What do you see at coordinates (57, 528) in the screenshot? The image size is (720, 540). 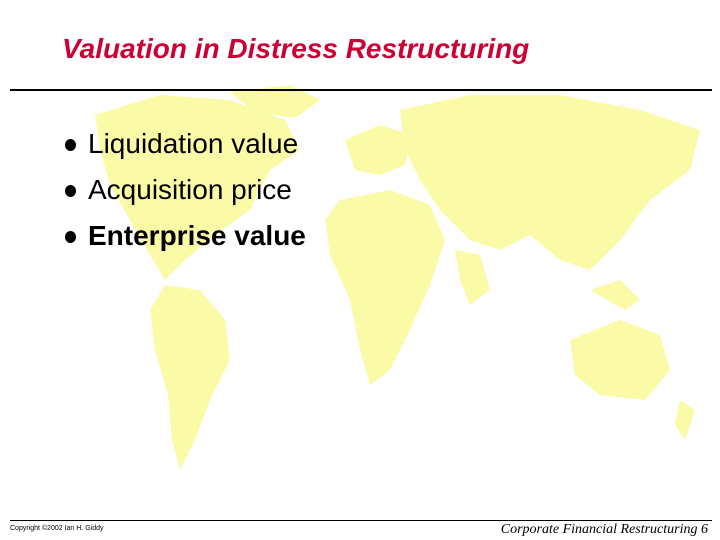 I see `copyright: Copyright ©2002 Ian H. Giddy` at bounding box center [57, 528].